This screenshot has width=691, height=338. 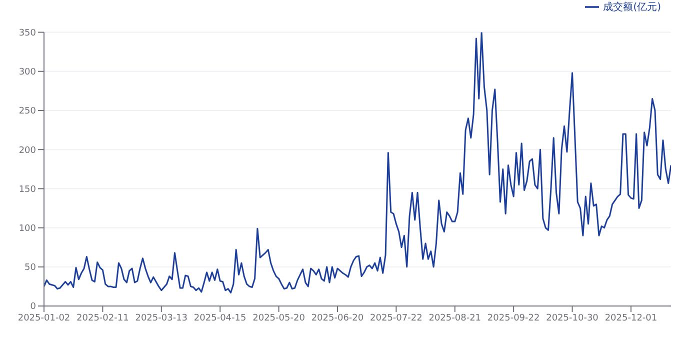 I want to click on y-tick-label: 150, so click(x=27, y=189).